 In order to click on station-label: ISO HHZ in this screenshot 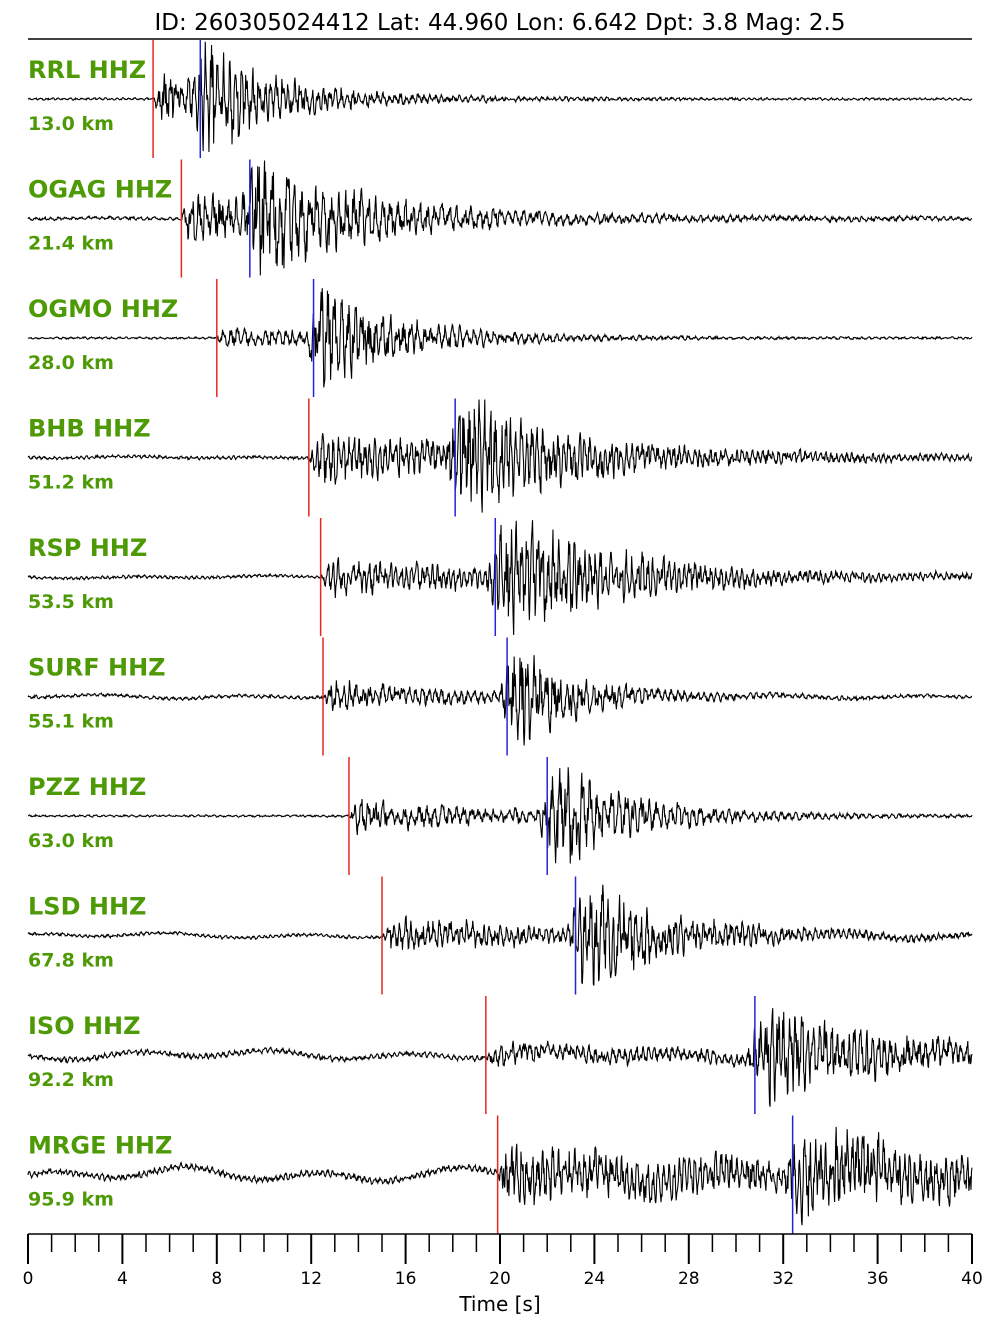, I will do `click(84, 1026)`.